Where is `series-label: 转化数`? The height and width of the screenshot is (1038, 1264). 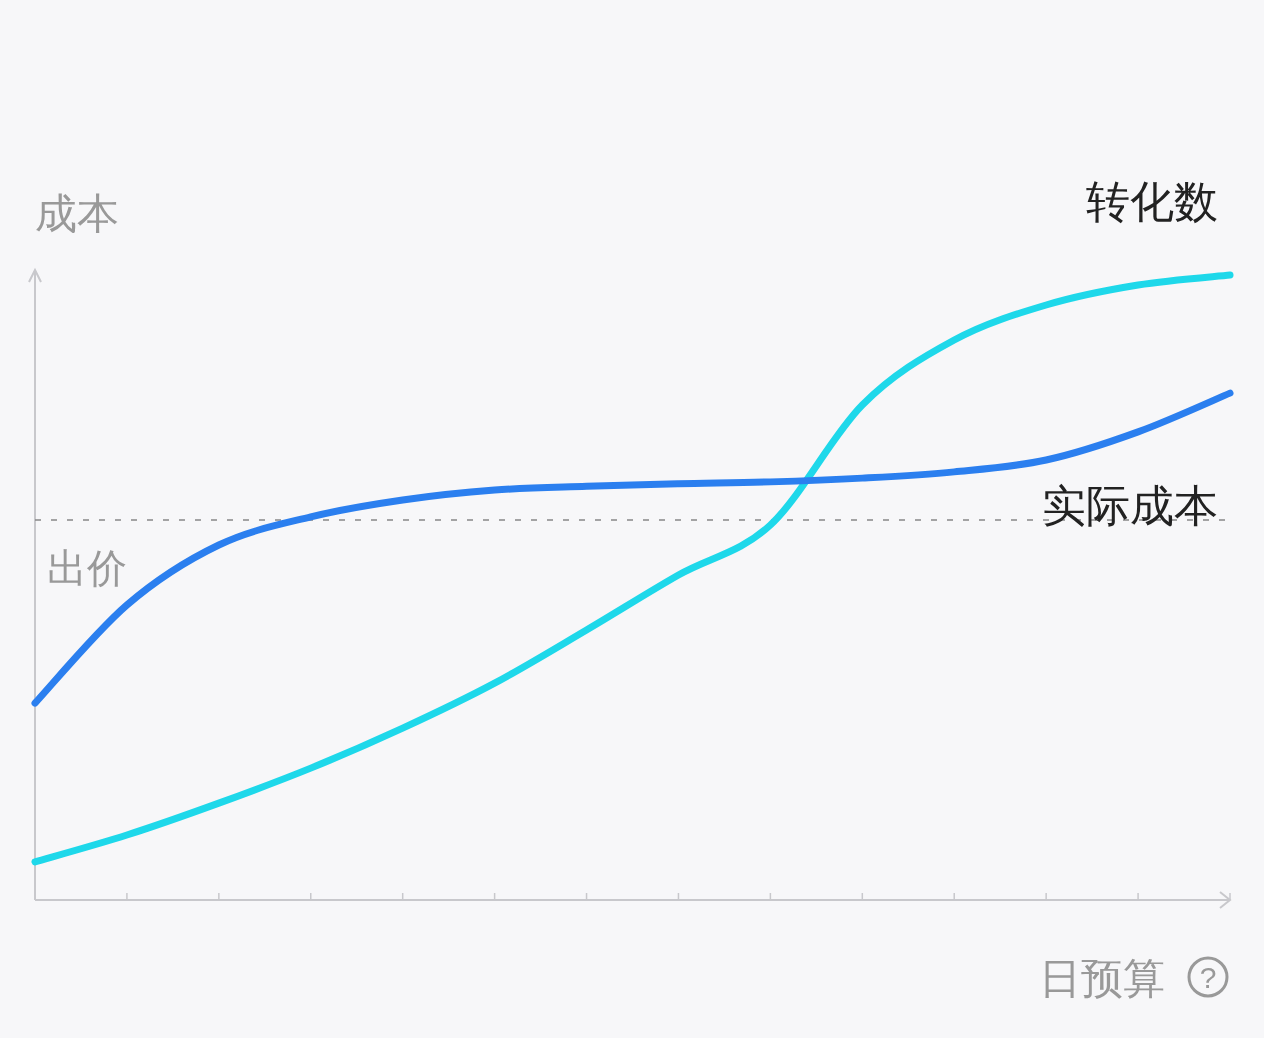
series-label: 转化数 is located at coordinates (1152, 201).